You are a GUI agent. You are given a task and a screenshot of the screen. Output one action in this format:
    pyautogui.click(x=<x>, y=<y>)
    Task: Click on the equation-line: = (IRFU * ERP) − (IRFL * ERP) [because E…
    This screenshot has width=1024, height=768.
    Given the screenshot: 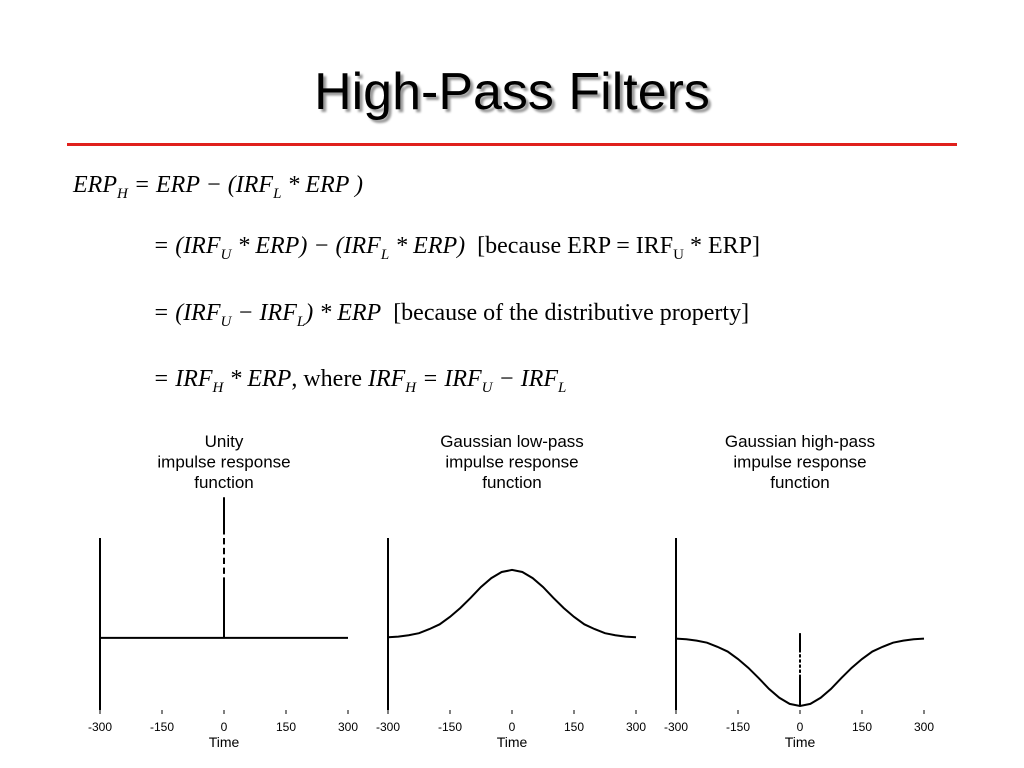 What is the action you would take?
    pyautogui.click(x=456, y=248)
    